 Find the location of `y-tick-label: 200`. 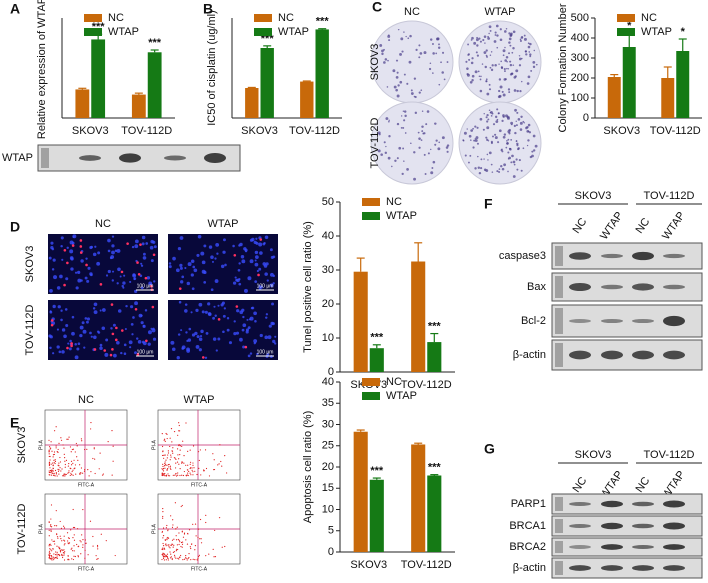

y-tick-label: 200 is located at coordinates (580, 78).